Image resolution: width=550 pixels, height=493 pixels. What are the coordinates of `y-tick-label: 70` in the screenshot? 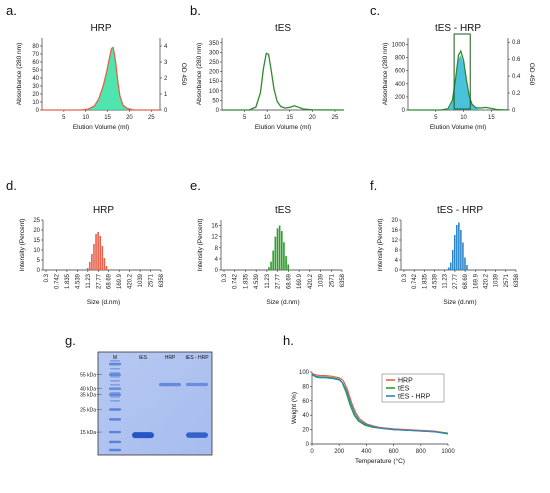 It's located at (35, 55).